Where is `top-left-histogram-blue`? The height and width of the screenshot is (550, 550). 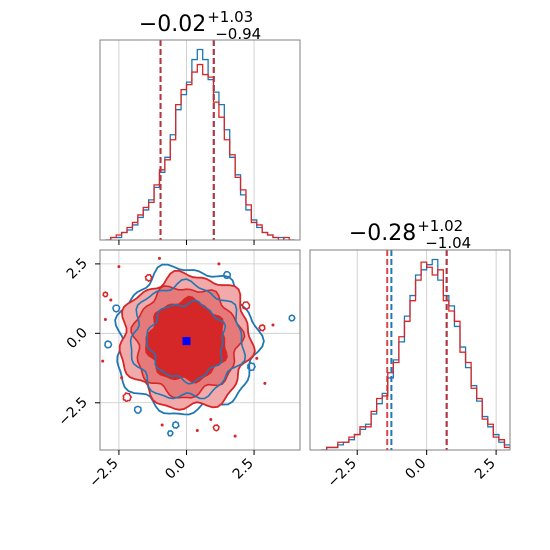 top-left-histogram-blue is located at coordinates (200, 144).